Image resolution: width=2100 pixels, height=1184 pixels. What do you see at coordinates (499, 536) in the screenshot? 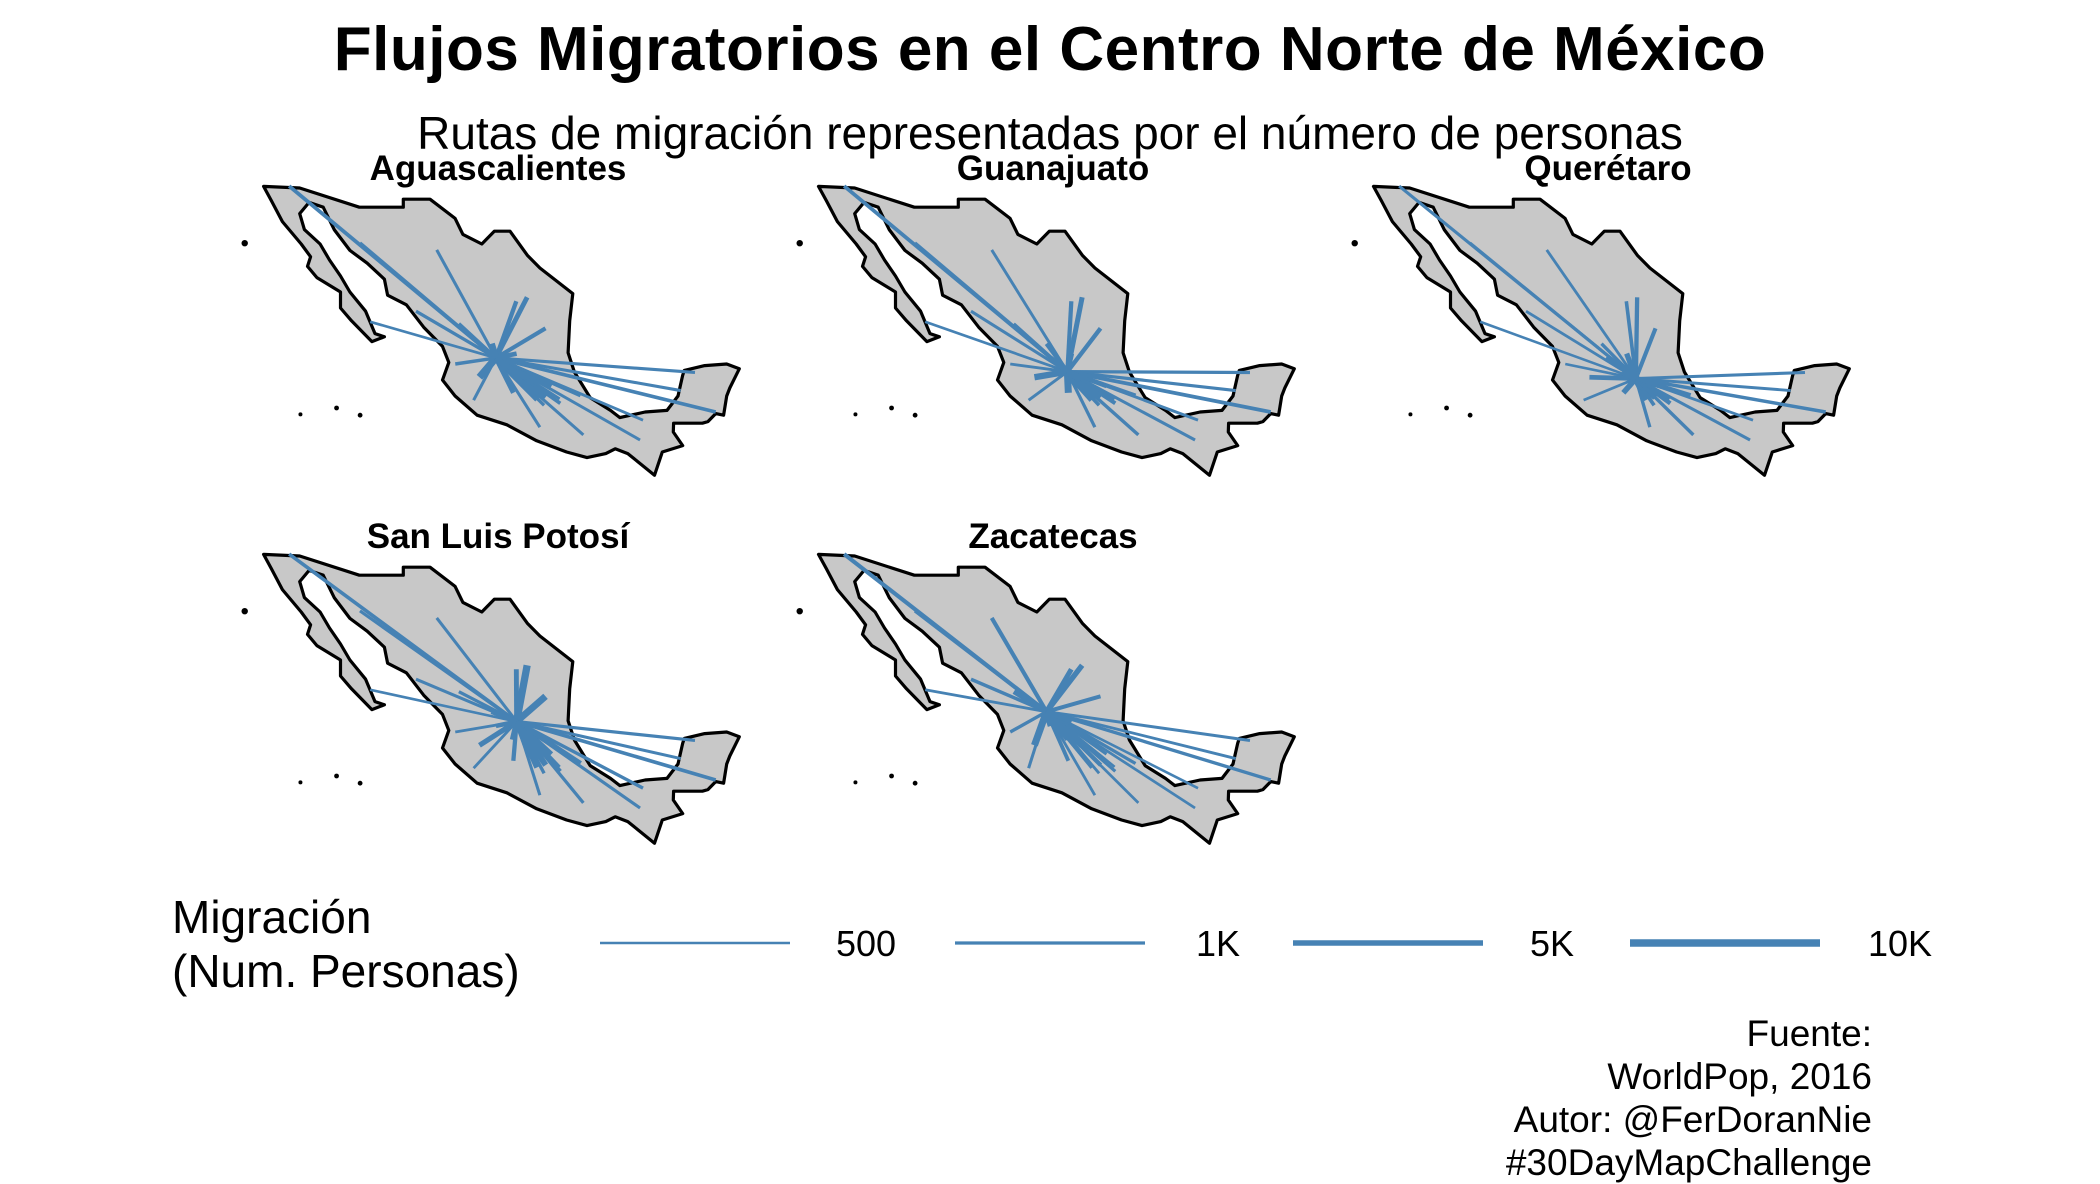
I see `facet-label: San Luis Potosí` at bounding box center [499, 536].